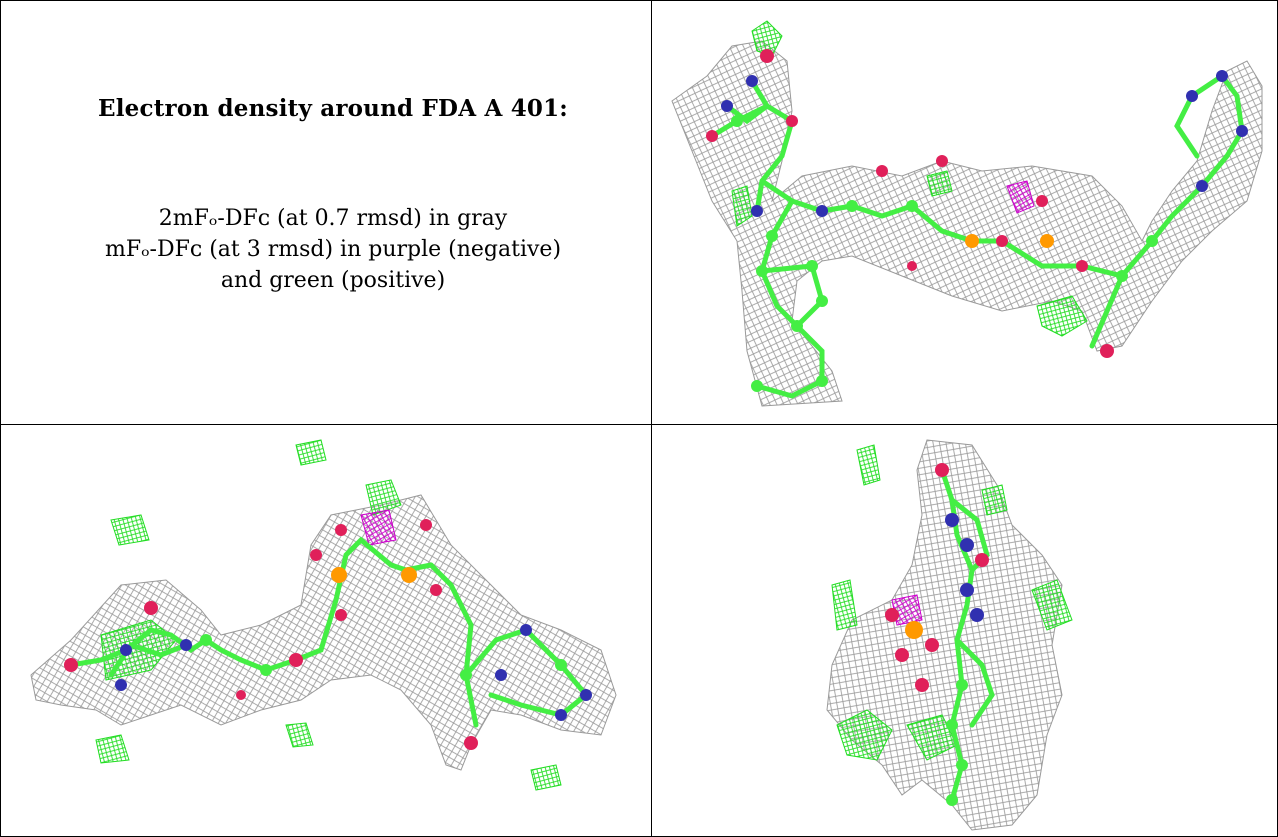 This screenshot has width=1278, height=837. I want to click on caption-title: Electron density around FDA A 401:, so click(332, 108).